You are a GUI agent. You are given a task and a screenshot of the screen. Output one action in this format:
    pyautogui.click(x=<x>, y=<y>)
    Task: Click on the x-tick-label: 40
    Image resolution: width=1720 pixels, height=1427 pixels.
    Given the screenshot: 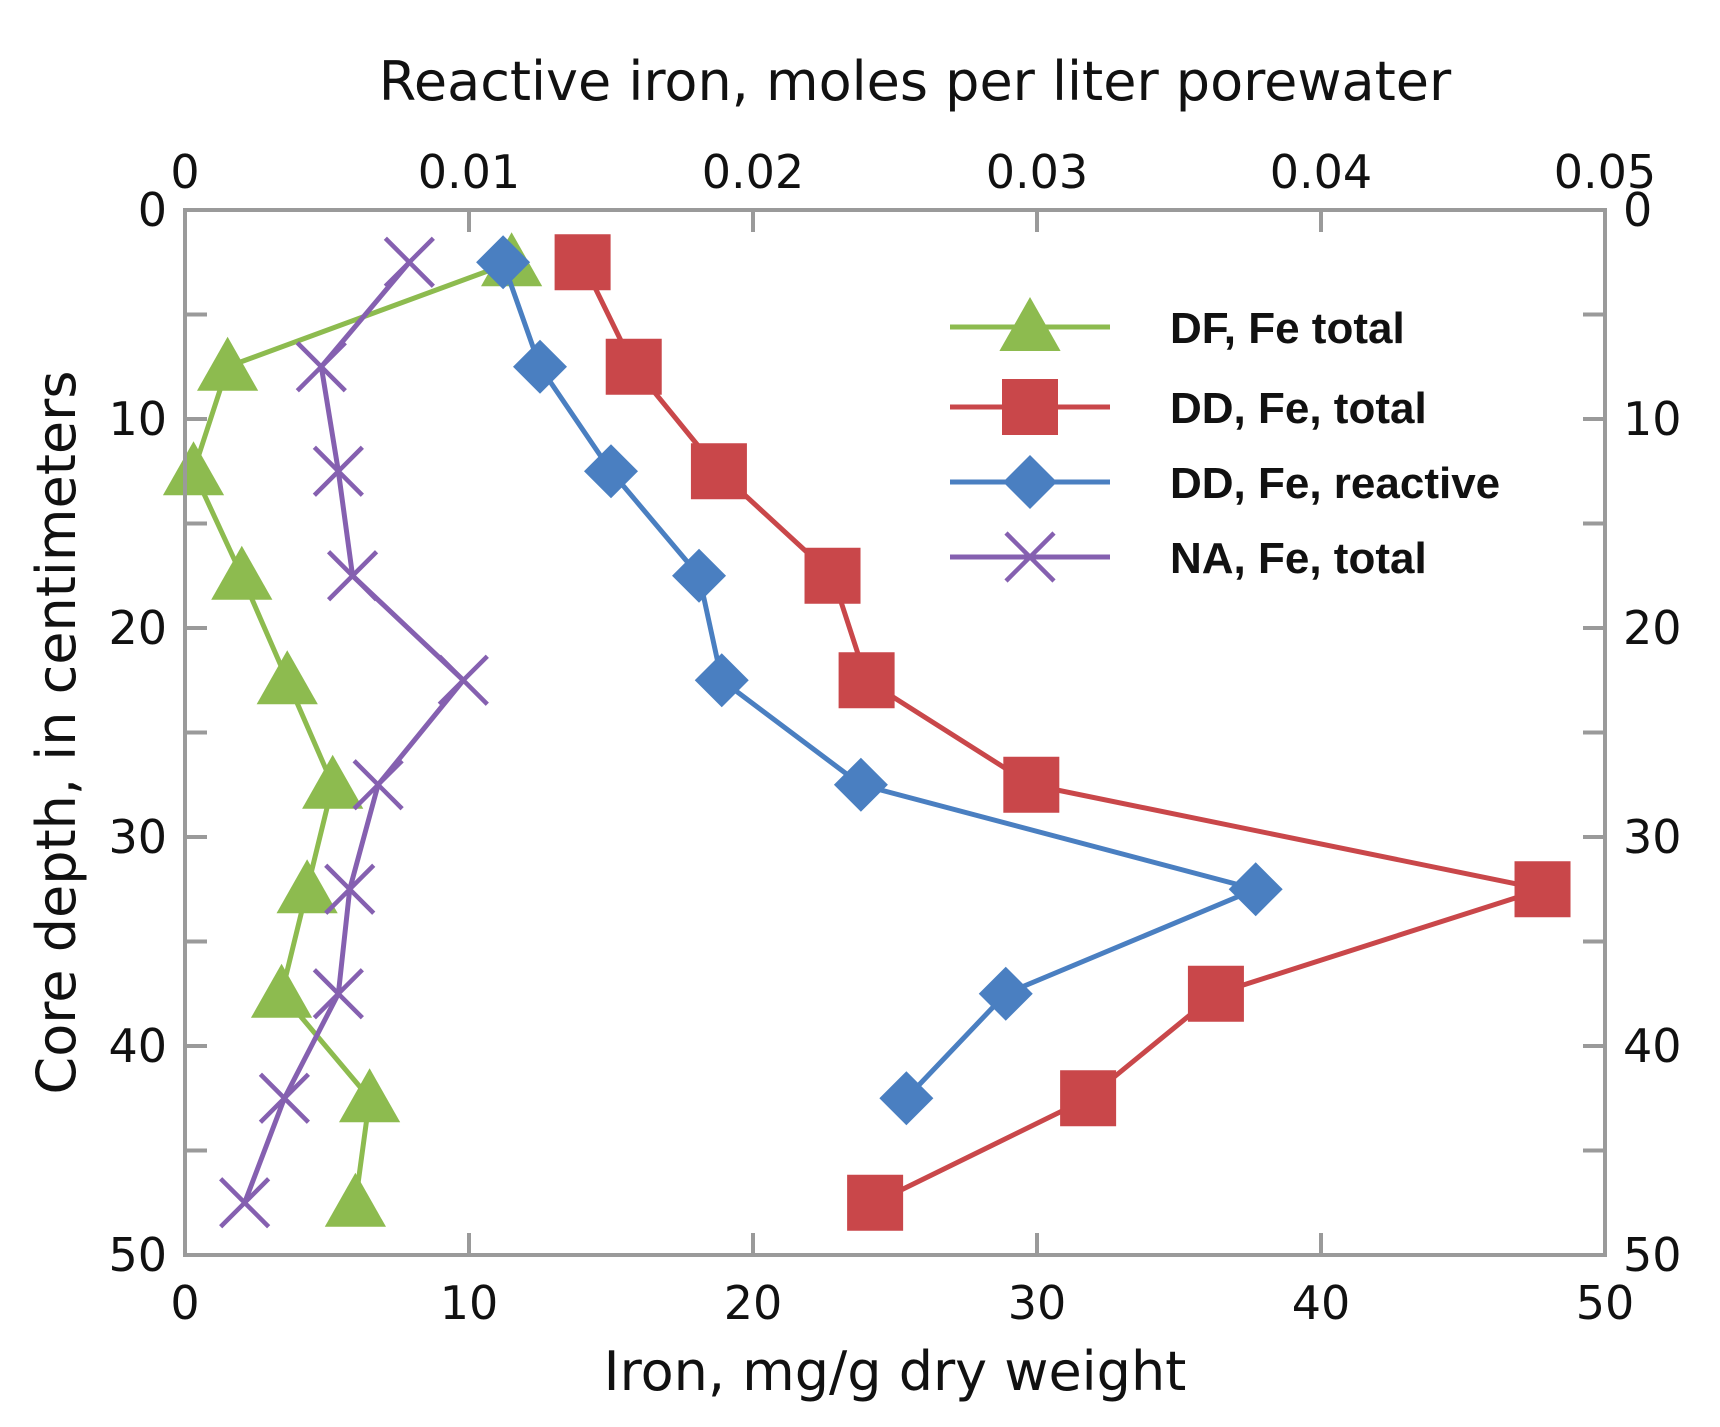 What is the action you would take?
    pyautogui.click(x=1321, y=1303)
    